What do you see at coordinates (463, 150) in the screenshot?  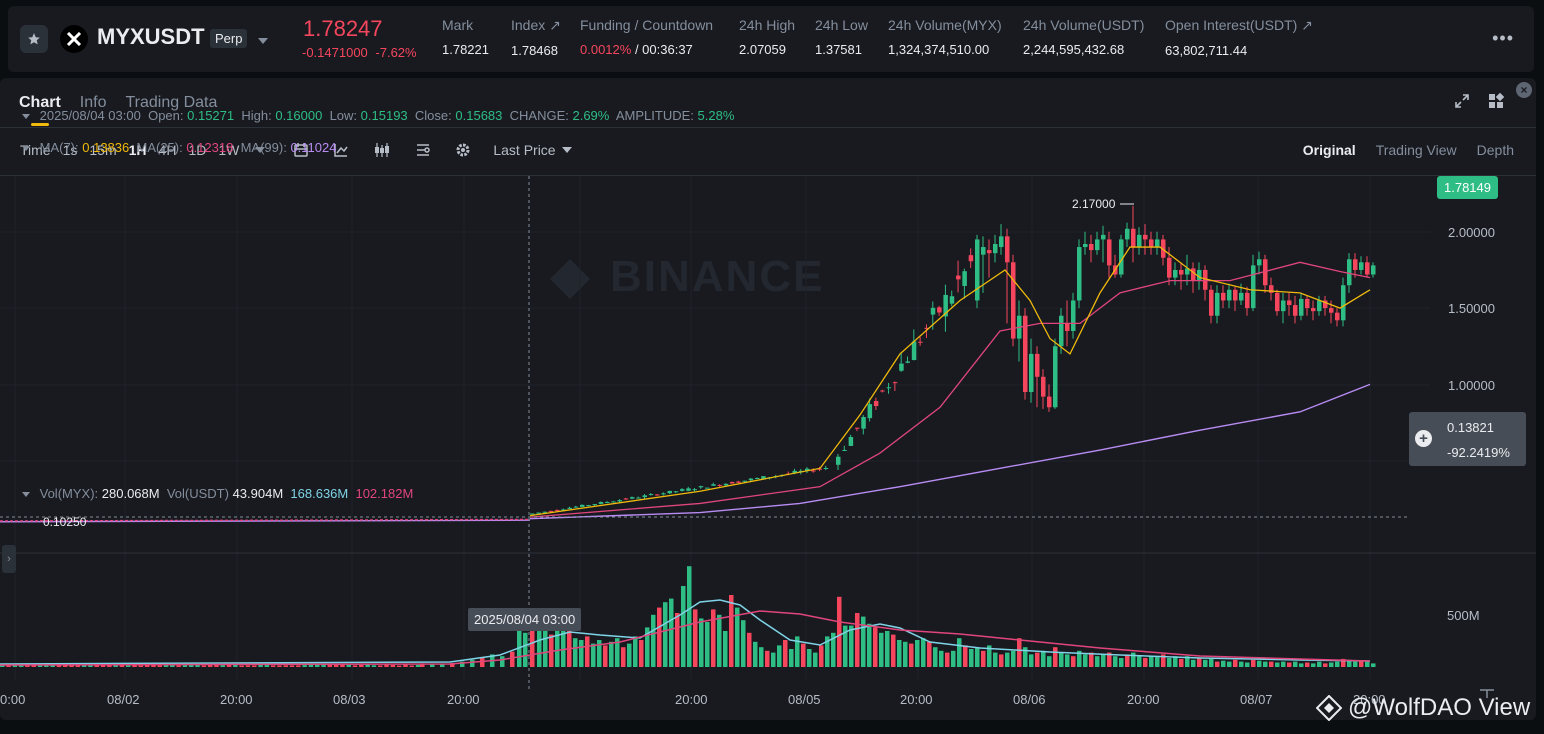 I see `gear-icon` at bounding box center [463, 150].